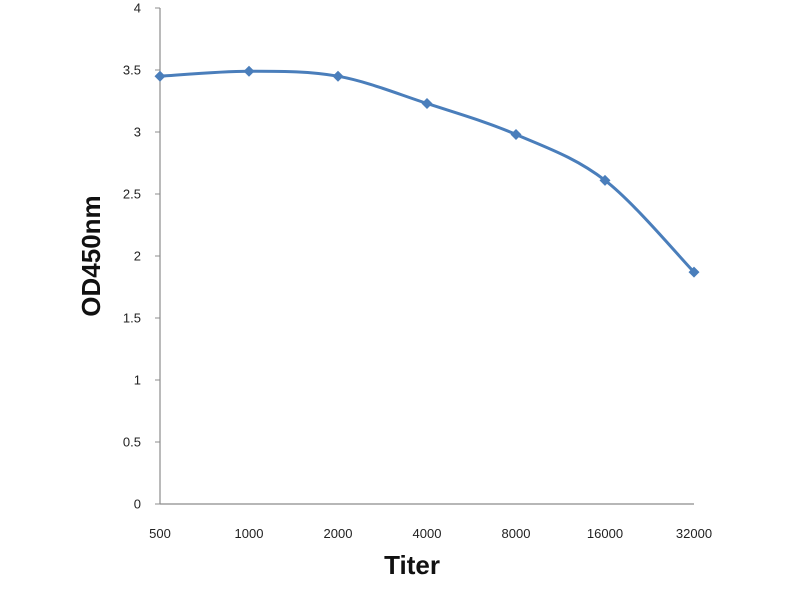 The image size is (800, 600). I want to click on y-tick-label: 2.5, so click(132, 194).